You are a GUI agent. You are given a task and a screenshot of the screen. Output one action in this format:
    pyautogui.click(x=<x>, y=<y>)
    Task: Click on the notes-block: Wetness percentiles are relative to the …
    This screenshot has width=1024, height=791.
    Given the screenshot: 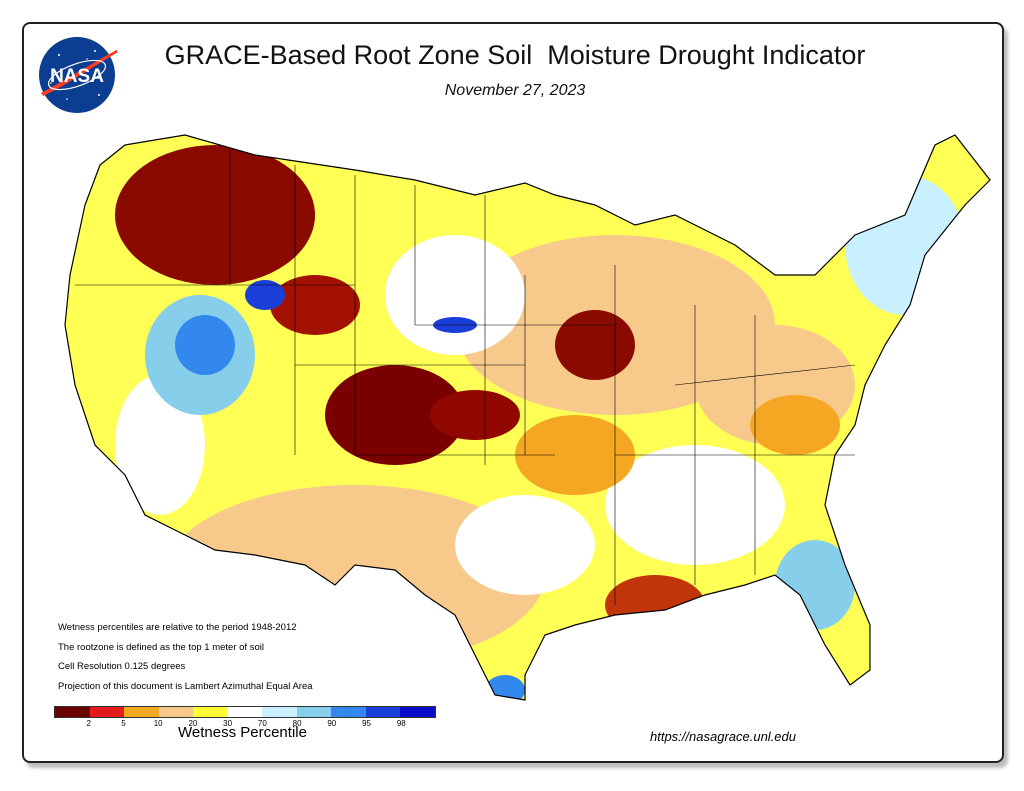 What is the action you would take?
    pyautogui.click(x=185, y=657)
    